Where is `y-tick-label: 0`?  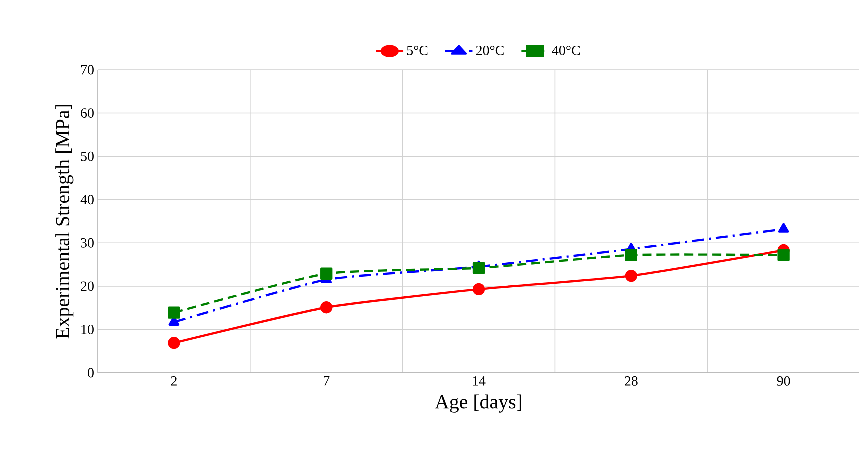
y-tick-label: 0 is located at coordinates (91, 373).